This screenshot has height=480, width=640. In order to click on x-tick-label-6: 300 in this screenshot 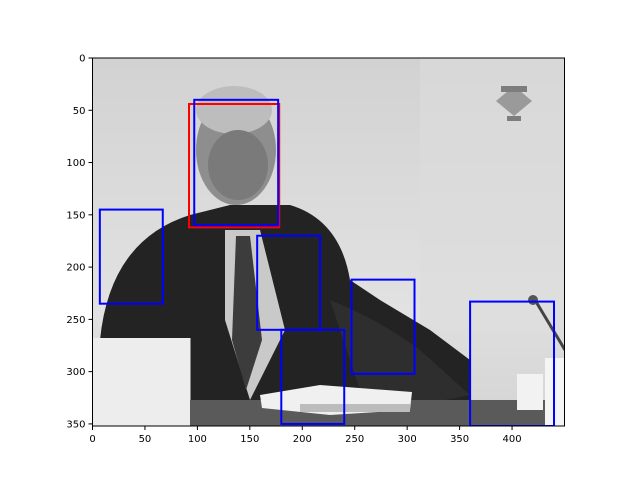, I will do `click(407, 439)`.